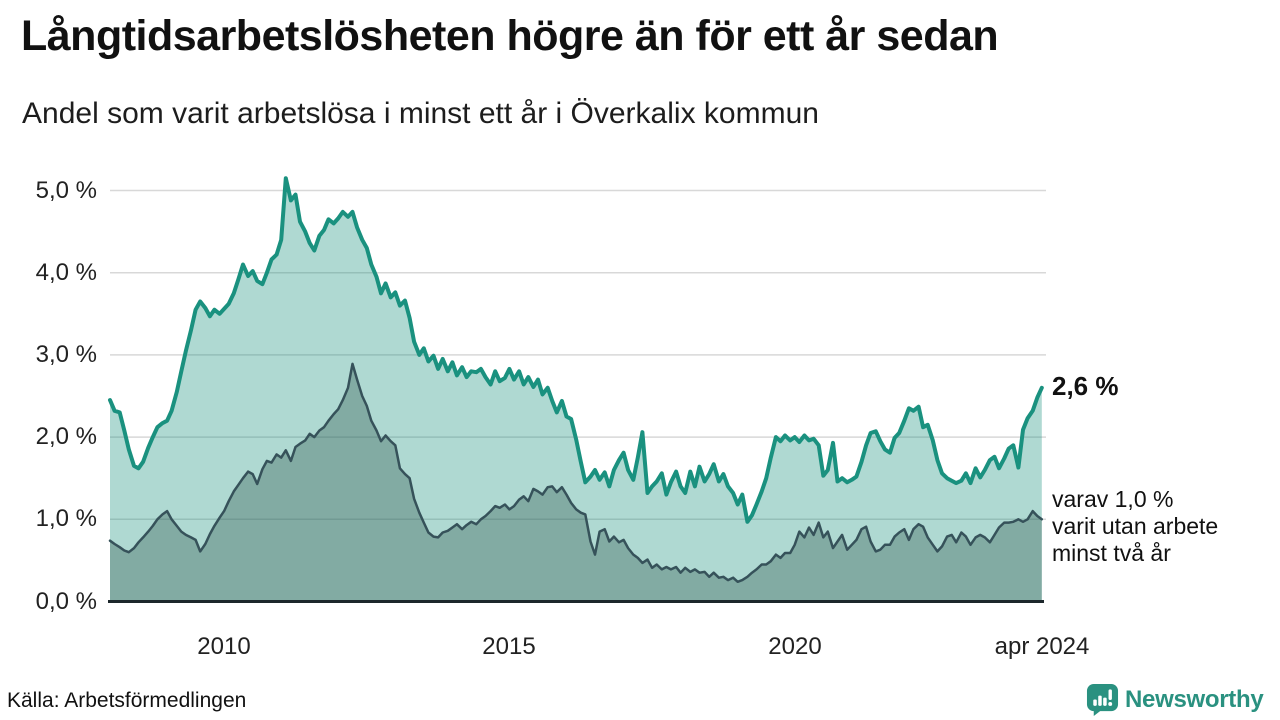 This screenshot has width=1280, height=720. Describe the element at coordinates (1194, 699) in the screenshot. I see `brand-wordmark: Newsworthy` at that location.